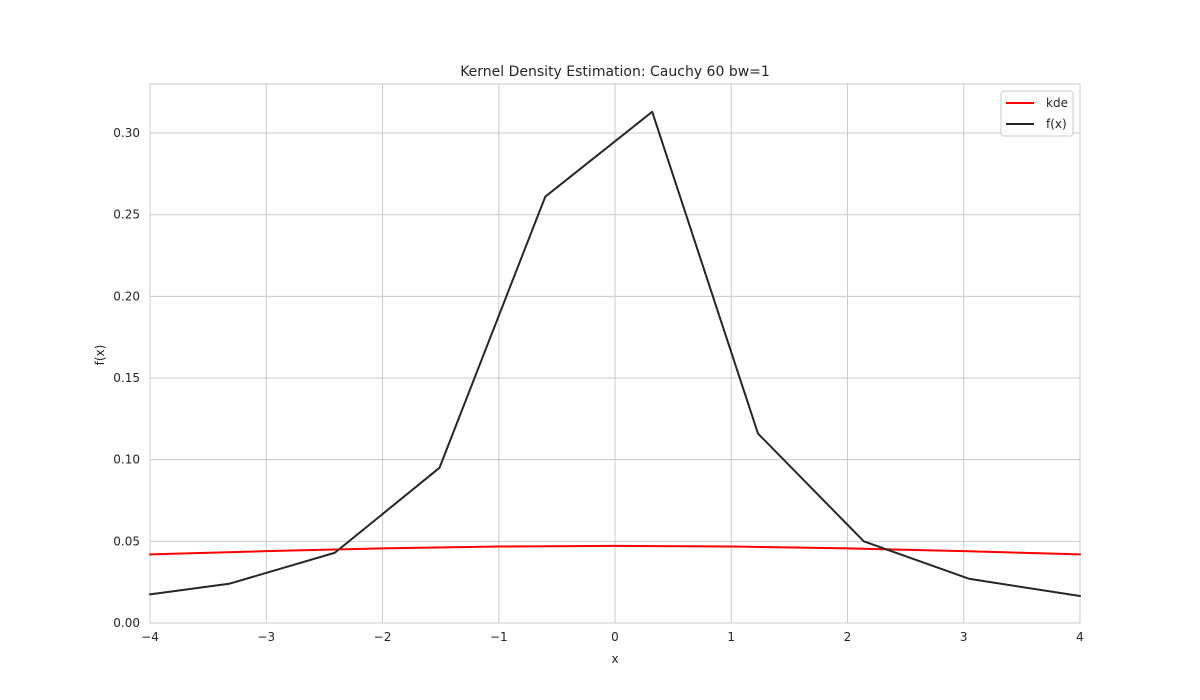 This screenshot has width=1200, height=700. What do you see at coordinates (1080, 637) in the screenshot?
I see `x-tick-label: 4` at bounding box center [1080, 637].